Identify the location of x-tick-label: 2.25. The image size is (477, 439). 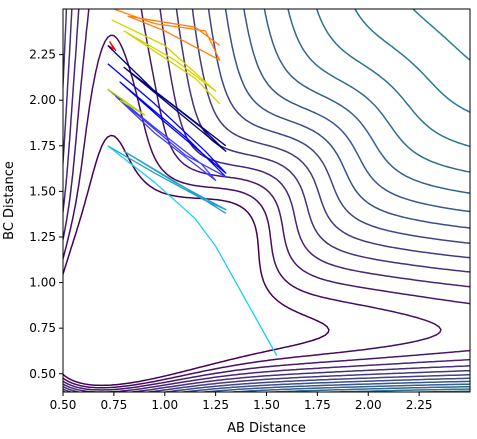
(419, 405).